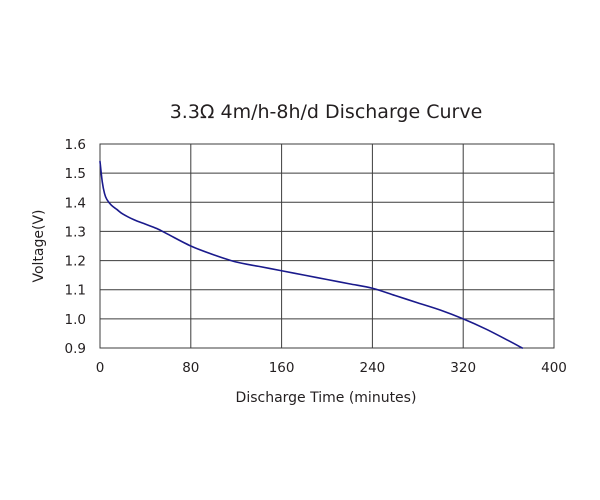 This screenshot has width=600, height=500. What do you see at coordinates (554, 368) in the screenshot?
I see `x-tick-label: 400` at bounding box center [554, 368].